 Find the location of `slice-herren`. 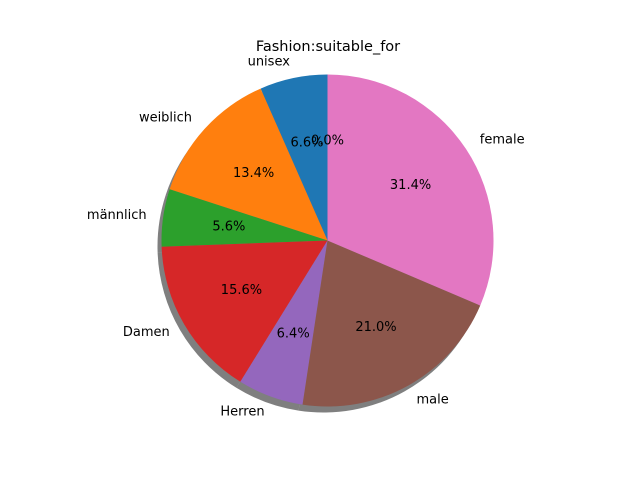

slice-herren is located at coordinates (284, 322).